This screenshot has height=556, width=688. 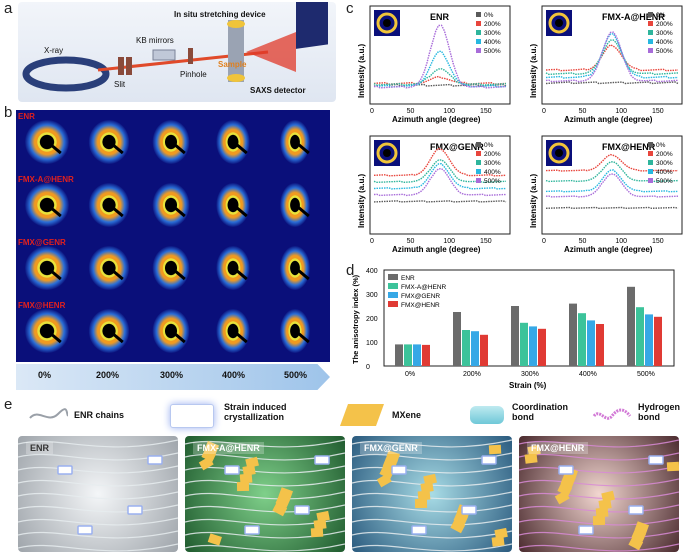 I want to click on curve-xtick: 150, so click(x=658, y=111).